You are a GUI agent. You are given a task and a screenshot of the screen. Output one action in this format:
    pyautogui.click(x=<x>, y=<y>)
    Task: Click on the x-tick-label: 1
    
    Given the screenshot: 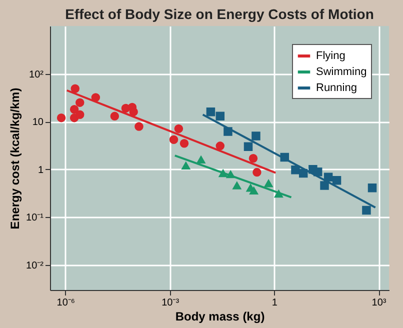 What is the action you would take?
    pyautogui.click(x=275, y=303)
    